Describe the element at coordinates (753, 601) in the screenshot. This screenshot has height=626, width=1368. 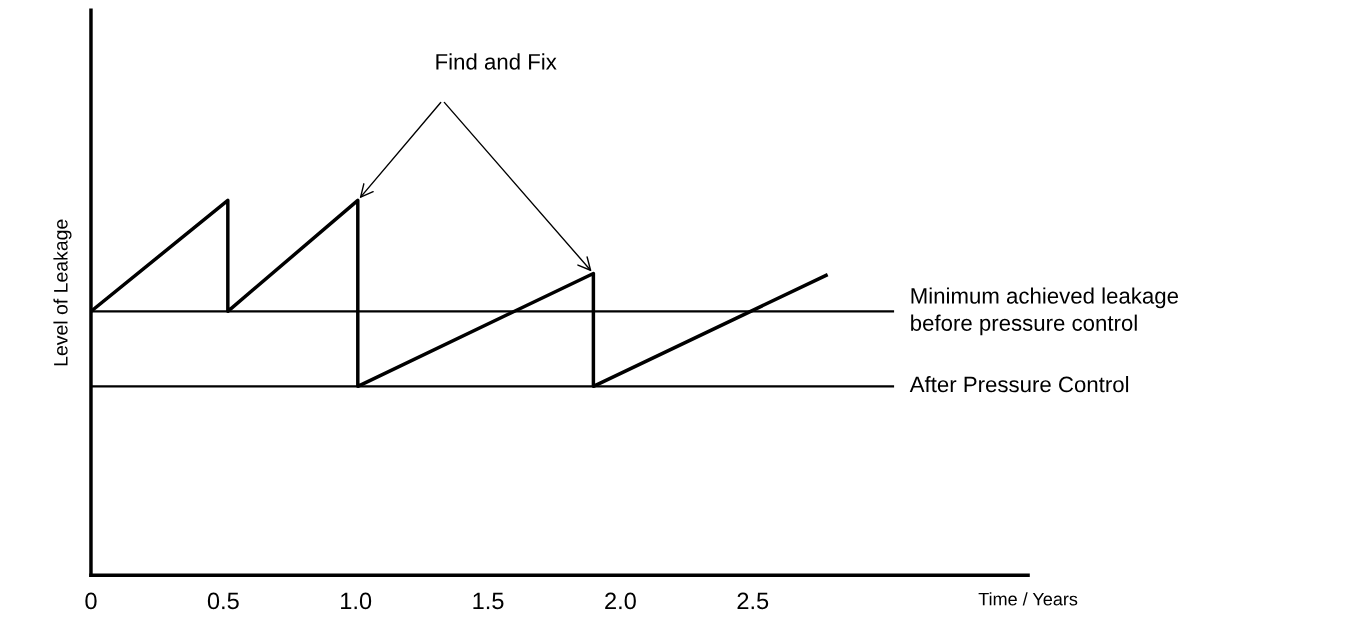
I see `x-tick-label: 2.5` at that location.